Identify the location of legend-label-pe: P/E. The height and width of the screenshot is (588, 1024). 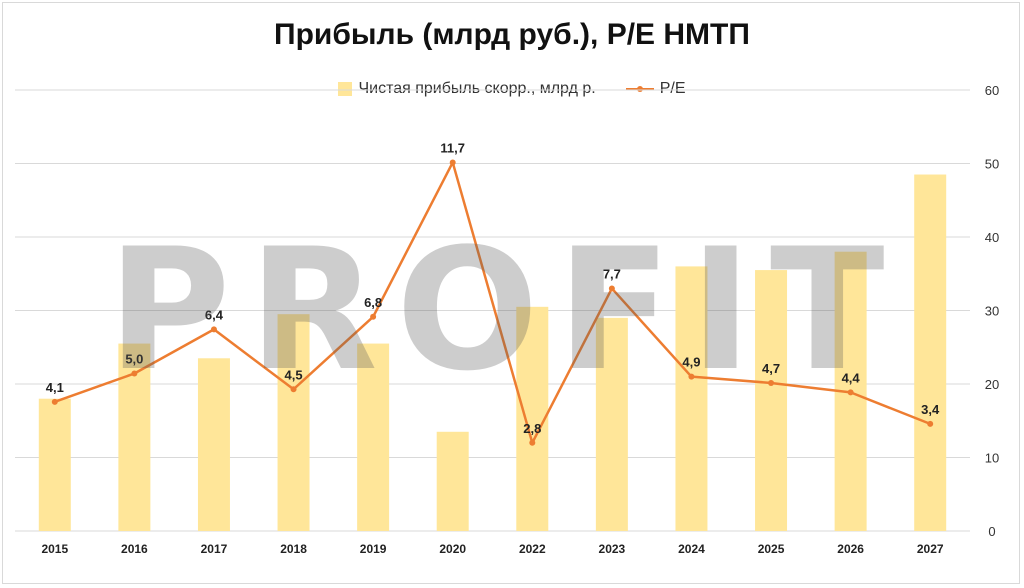
(672, 88).